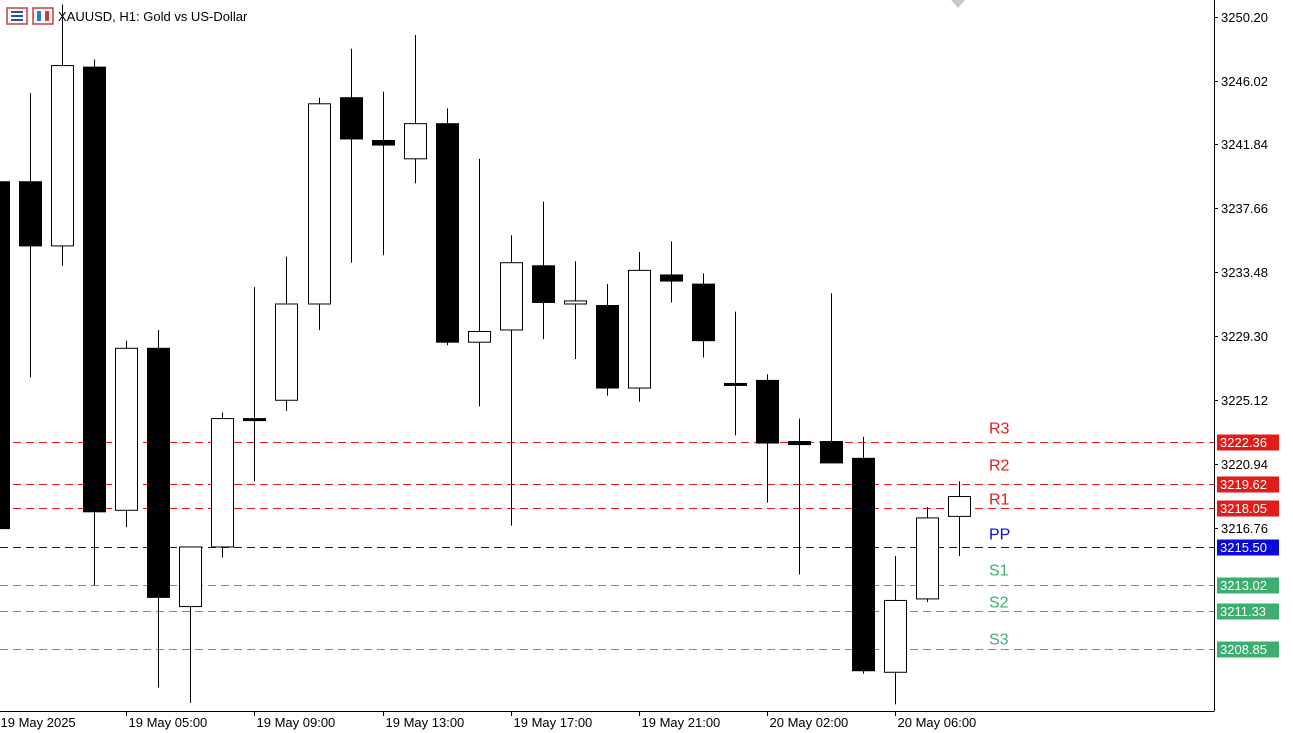 This screenshot has width=1293, height=733. Describe the element at coordinates (553, 722) in the screenshot. I see `time-tick-label: 19 May 17:00` at that location.